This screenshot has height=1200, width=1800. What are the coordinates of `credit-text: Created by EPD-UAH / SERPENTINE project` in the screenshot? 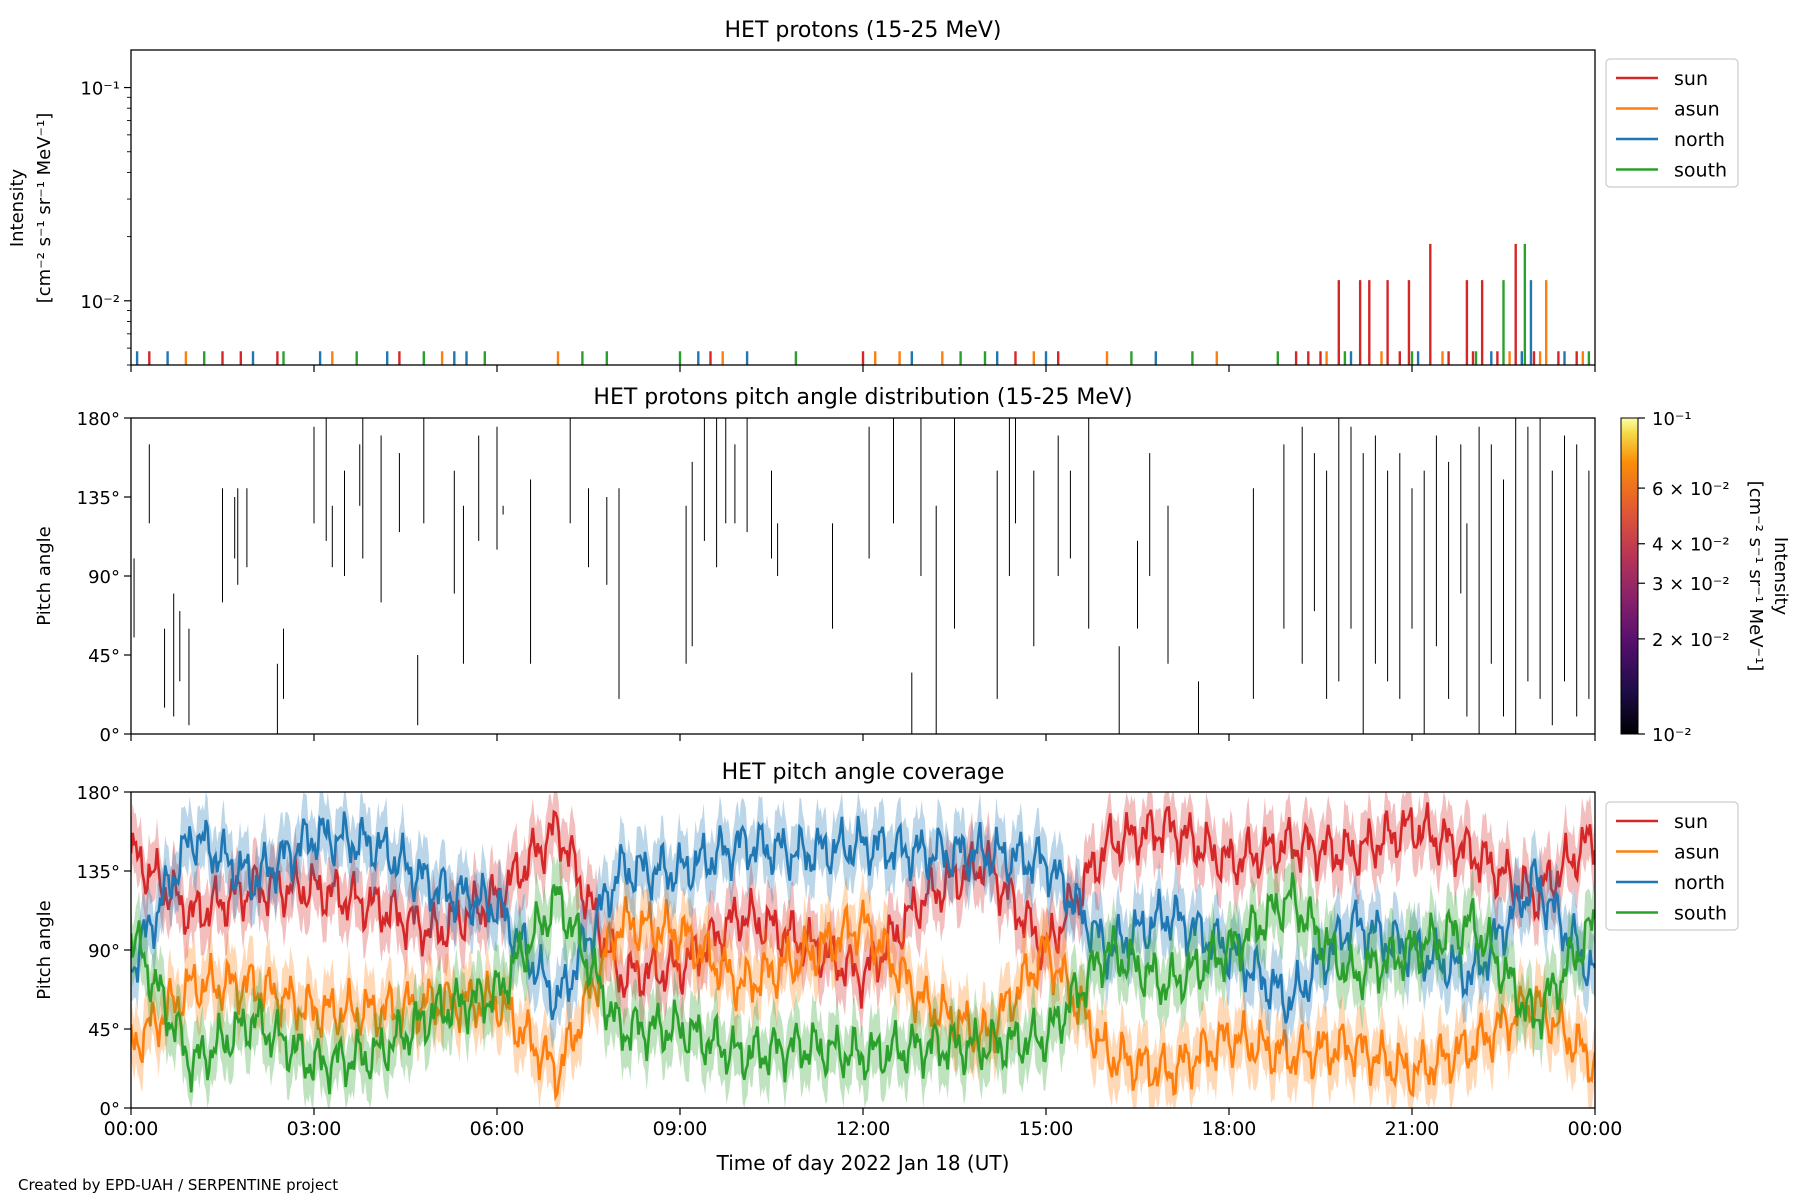 It's located at (178, 1185).